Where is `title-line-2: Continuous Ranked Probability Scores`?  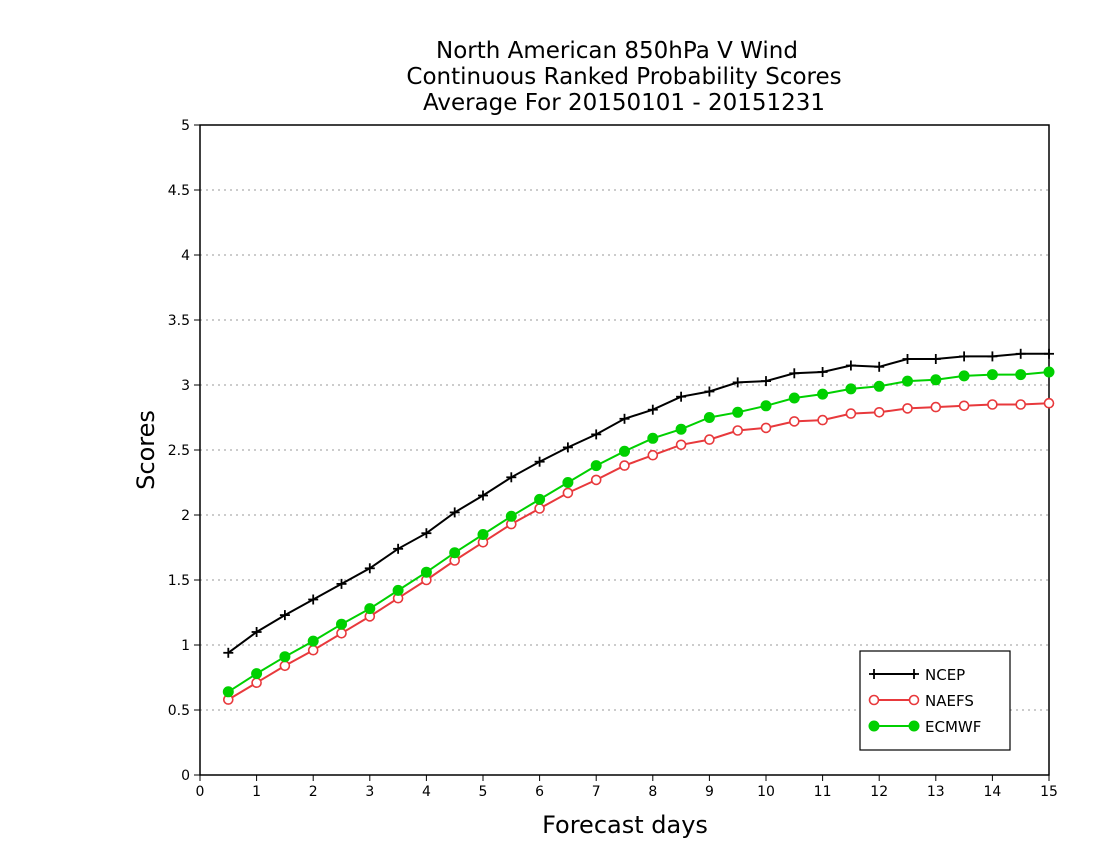
title-line-2: Continuous Ranked Probability Scores is located at coordinates (623, 77).